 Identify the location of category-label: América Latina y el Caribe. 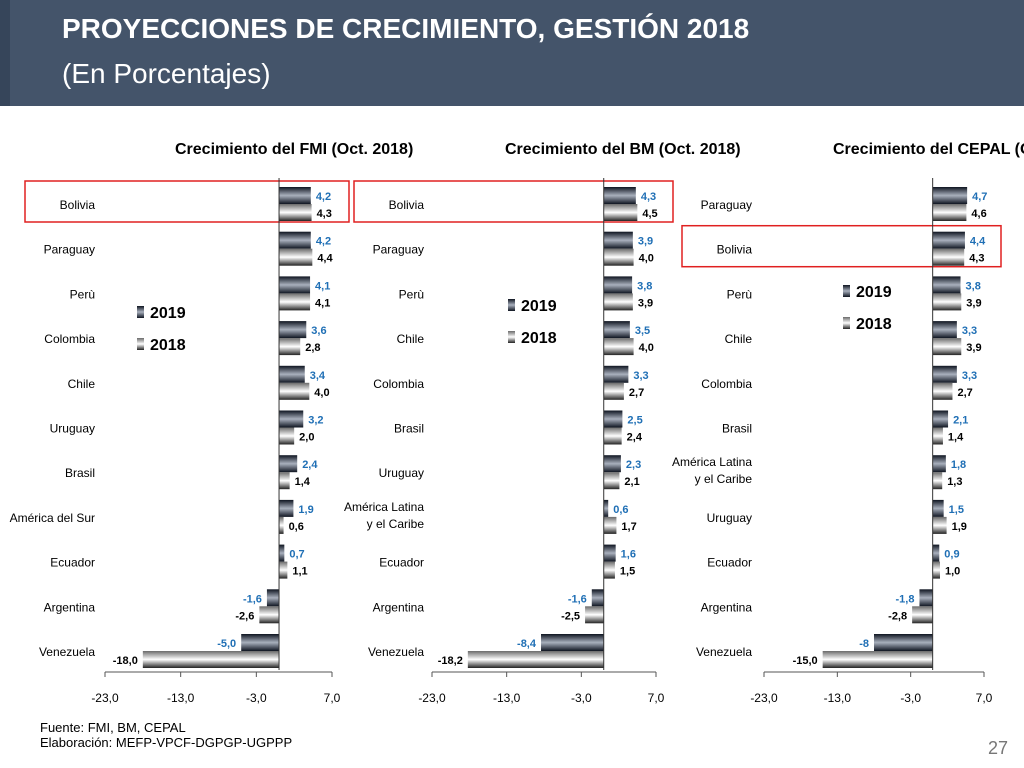
(712, 470).